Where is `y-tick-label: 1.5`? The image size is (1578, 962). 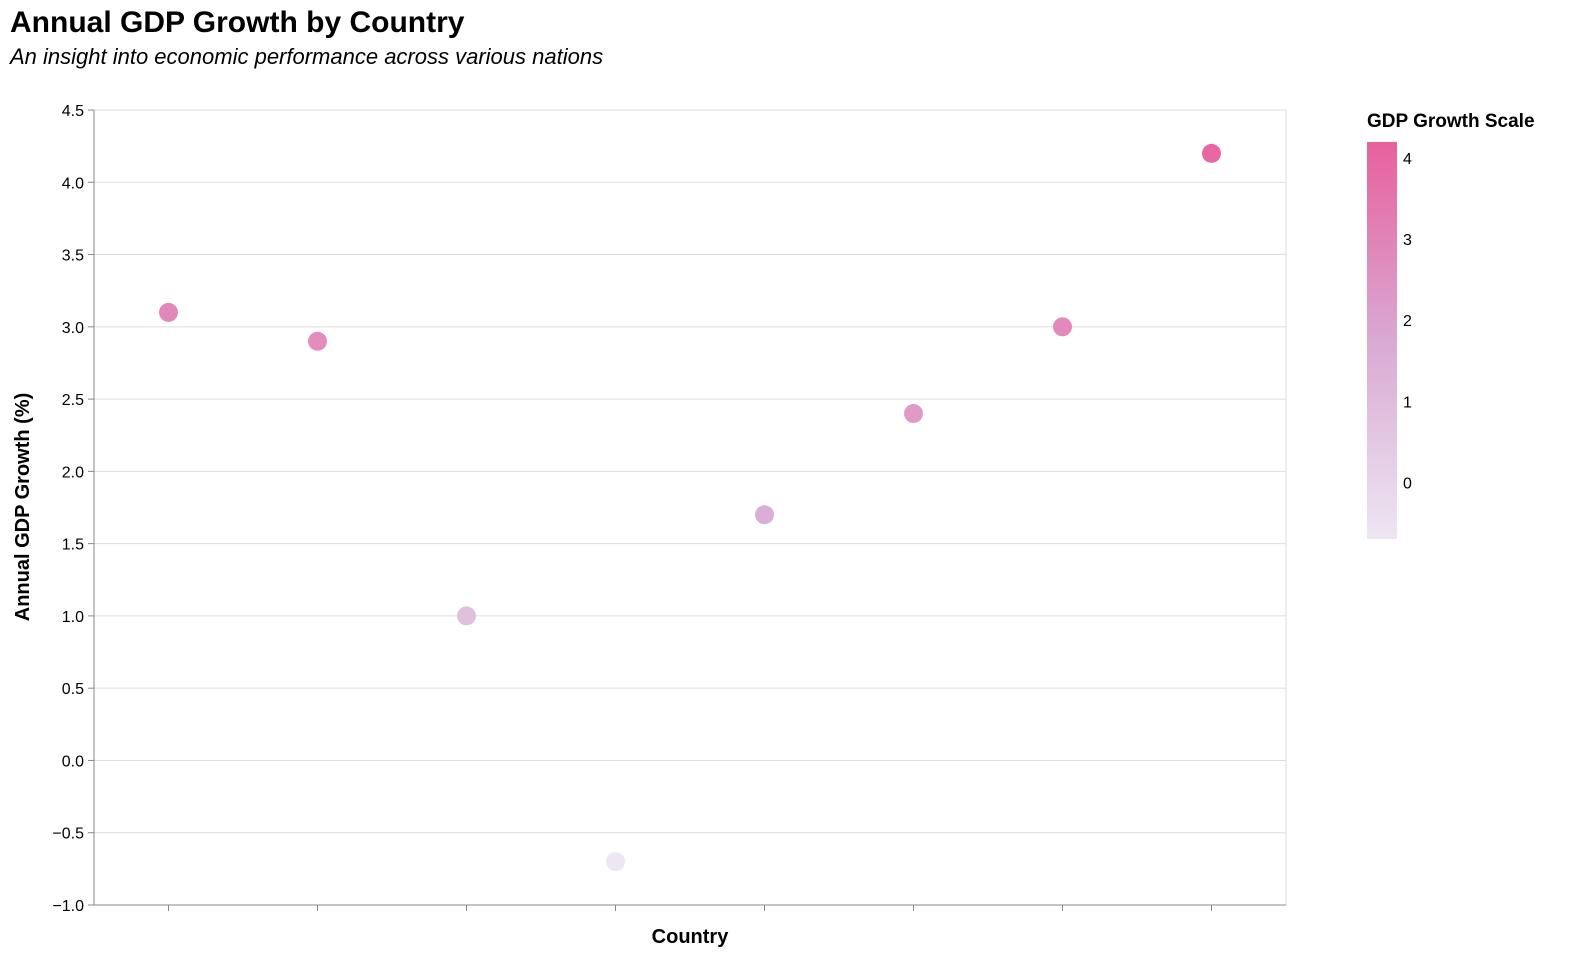
y-tick-label: 1.5 is located at coordinates (73, 545).